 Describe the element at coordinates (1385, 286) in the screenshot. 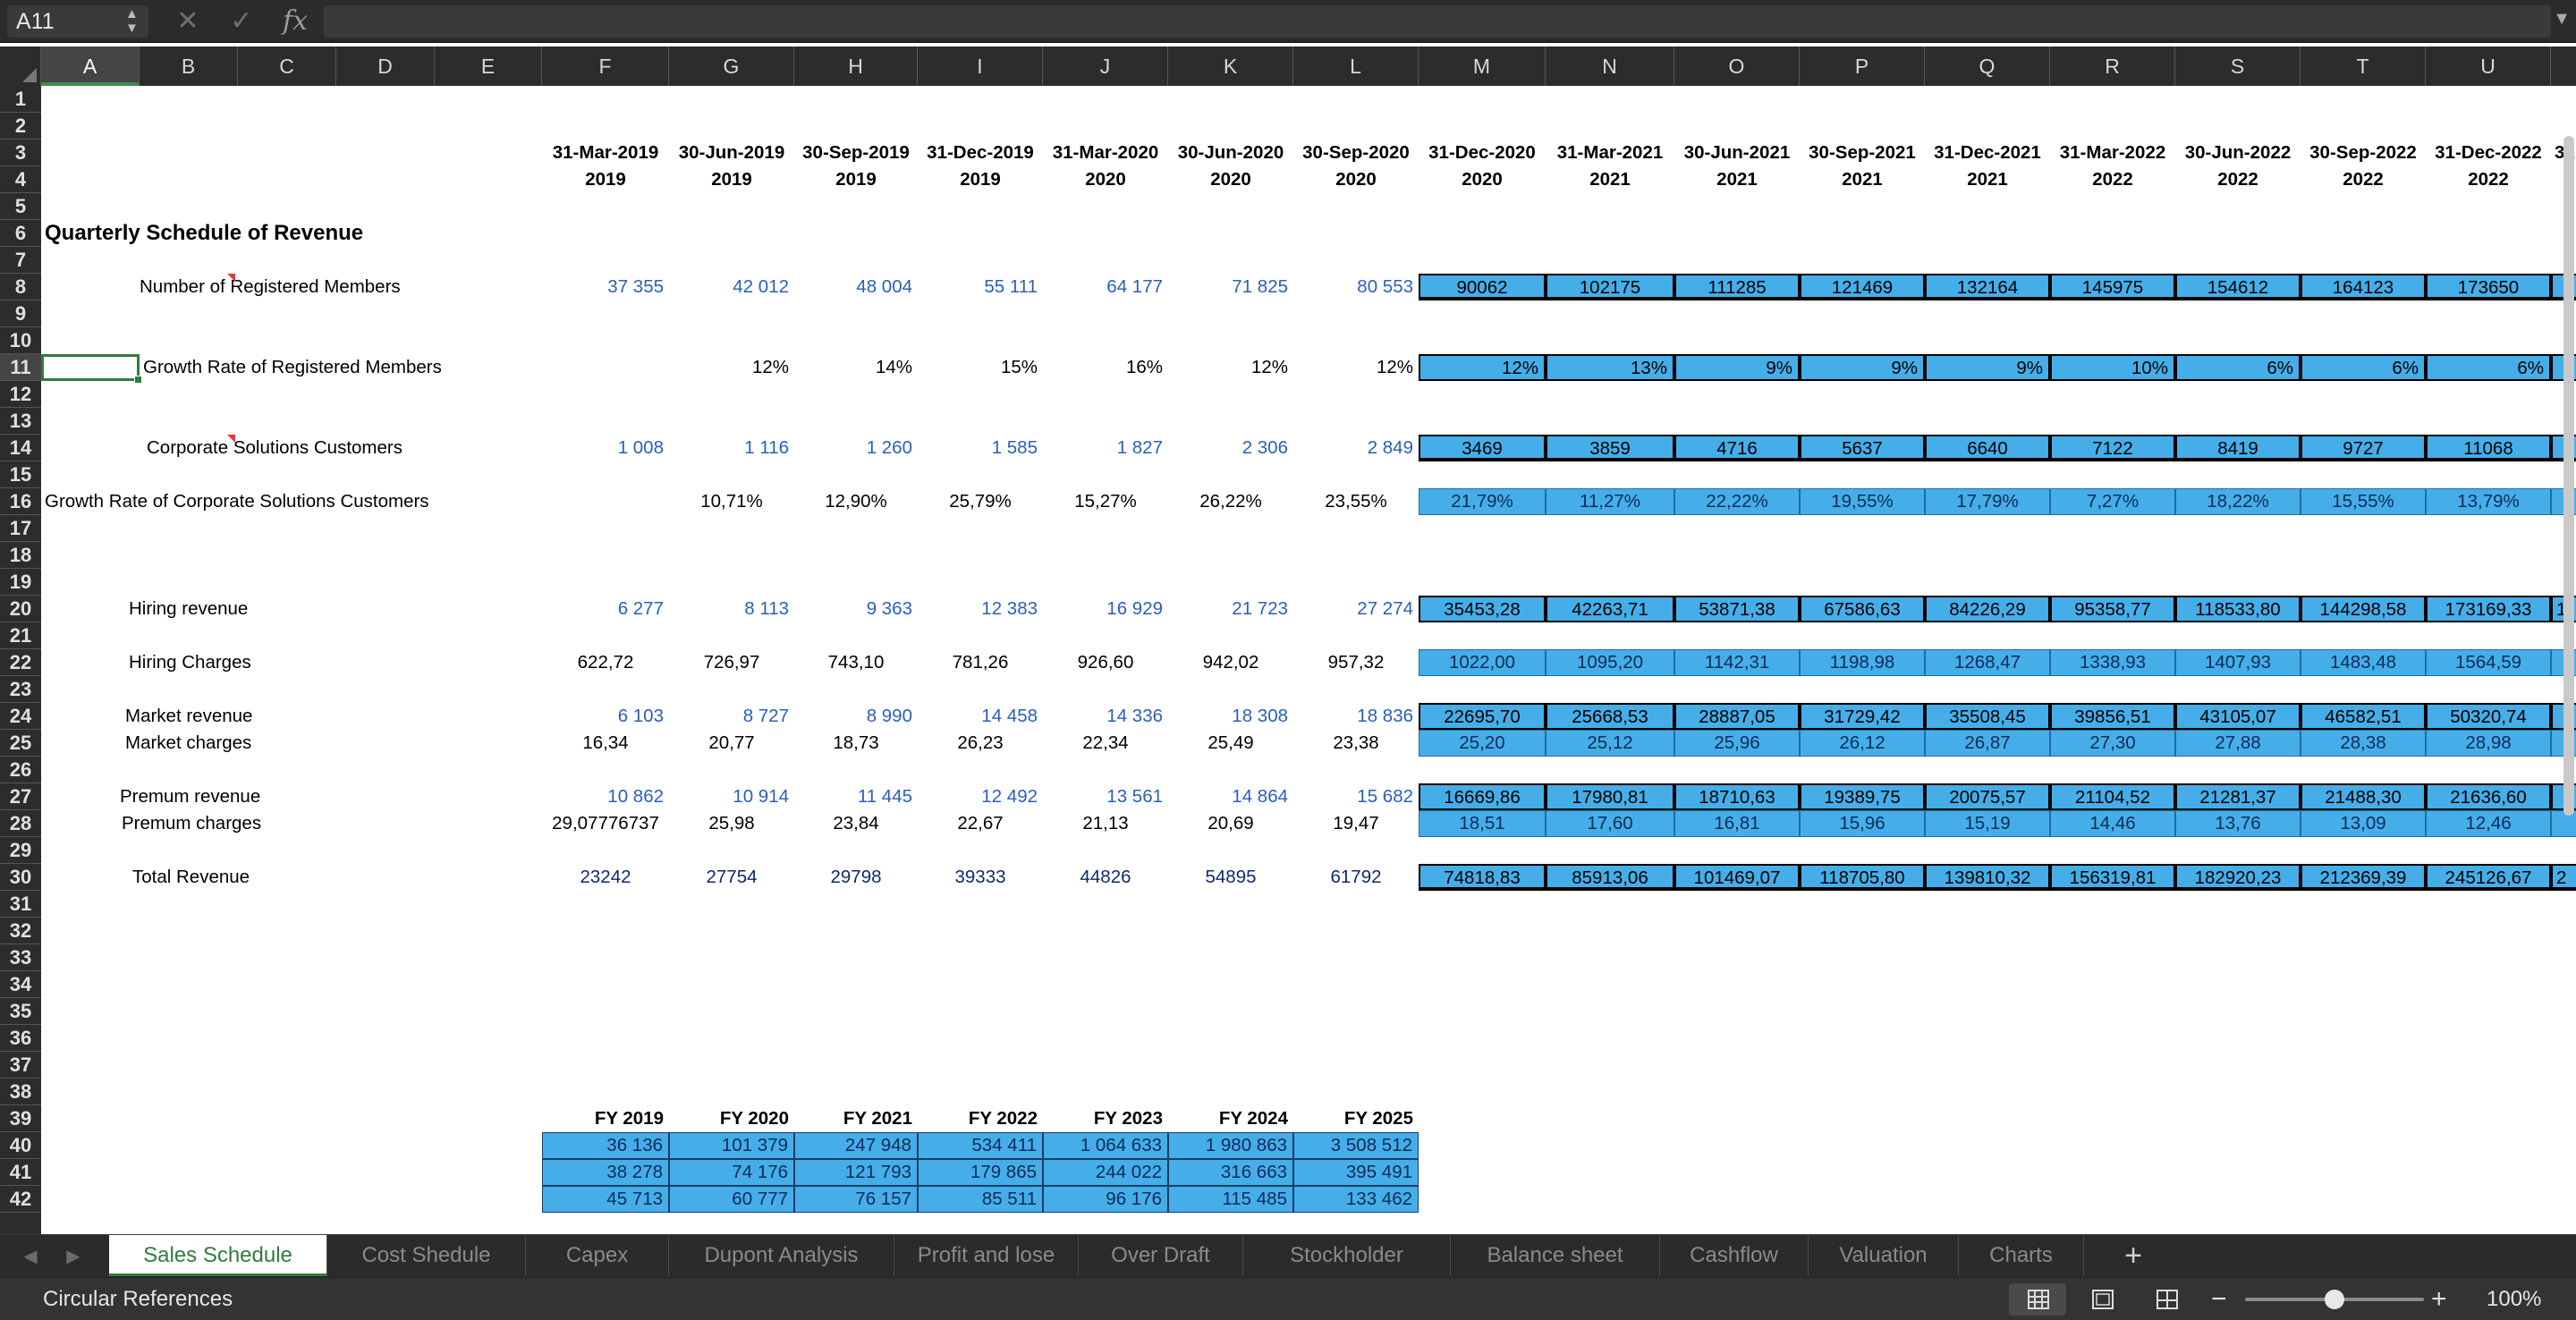

I see `registered-cell: 80 553` at that location.